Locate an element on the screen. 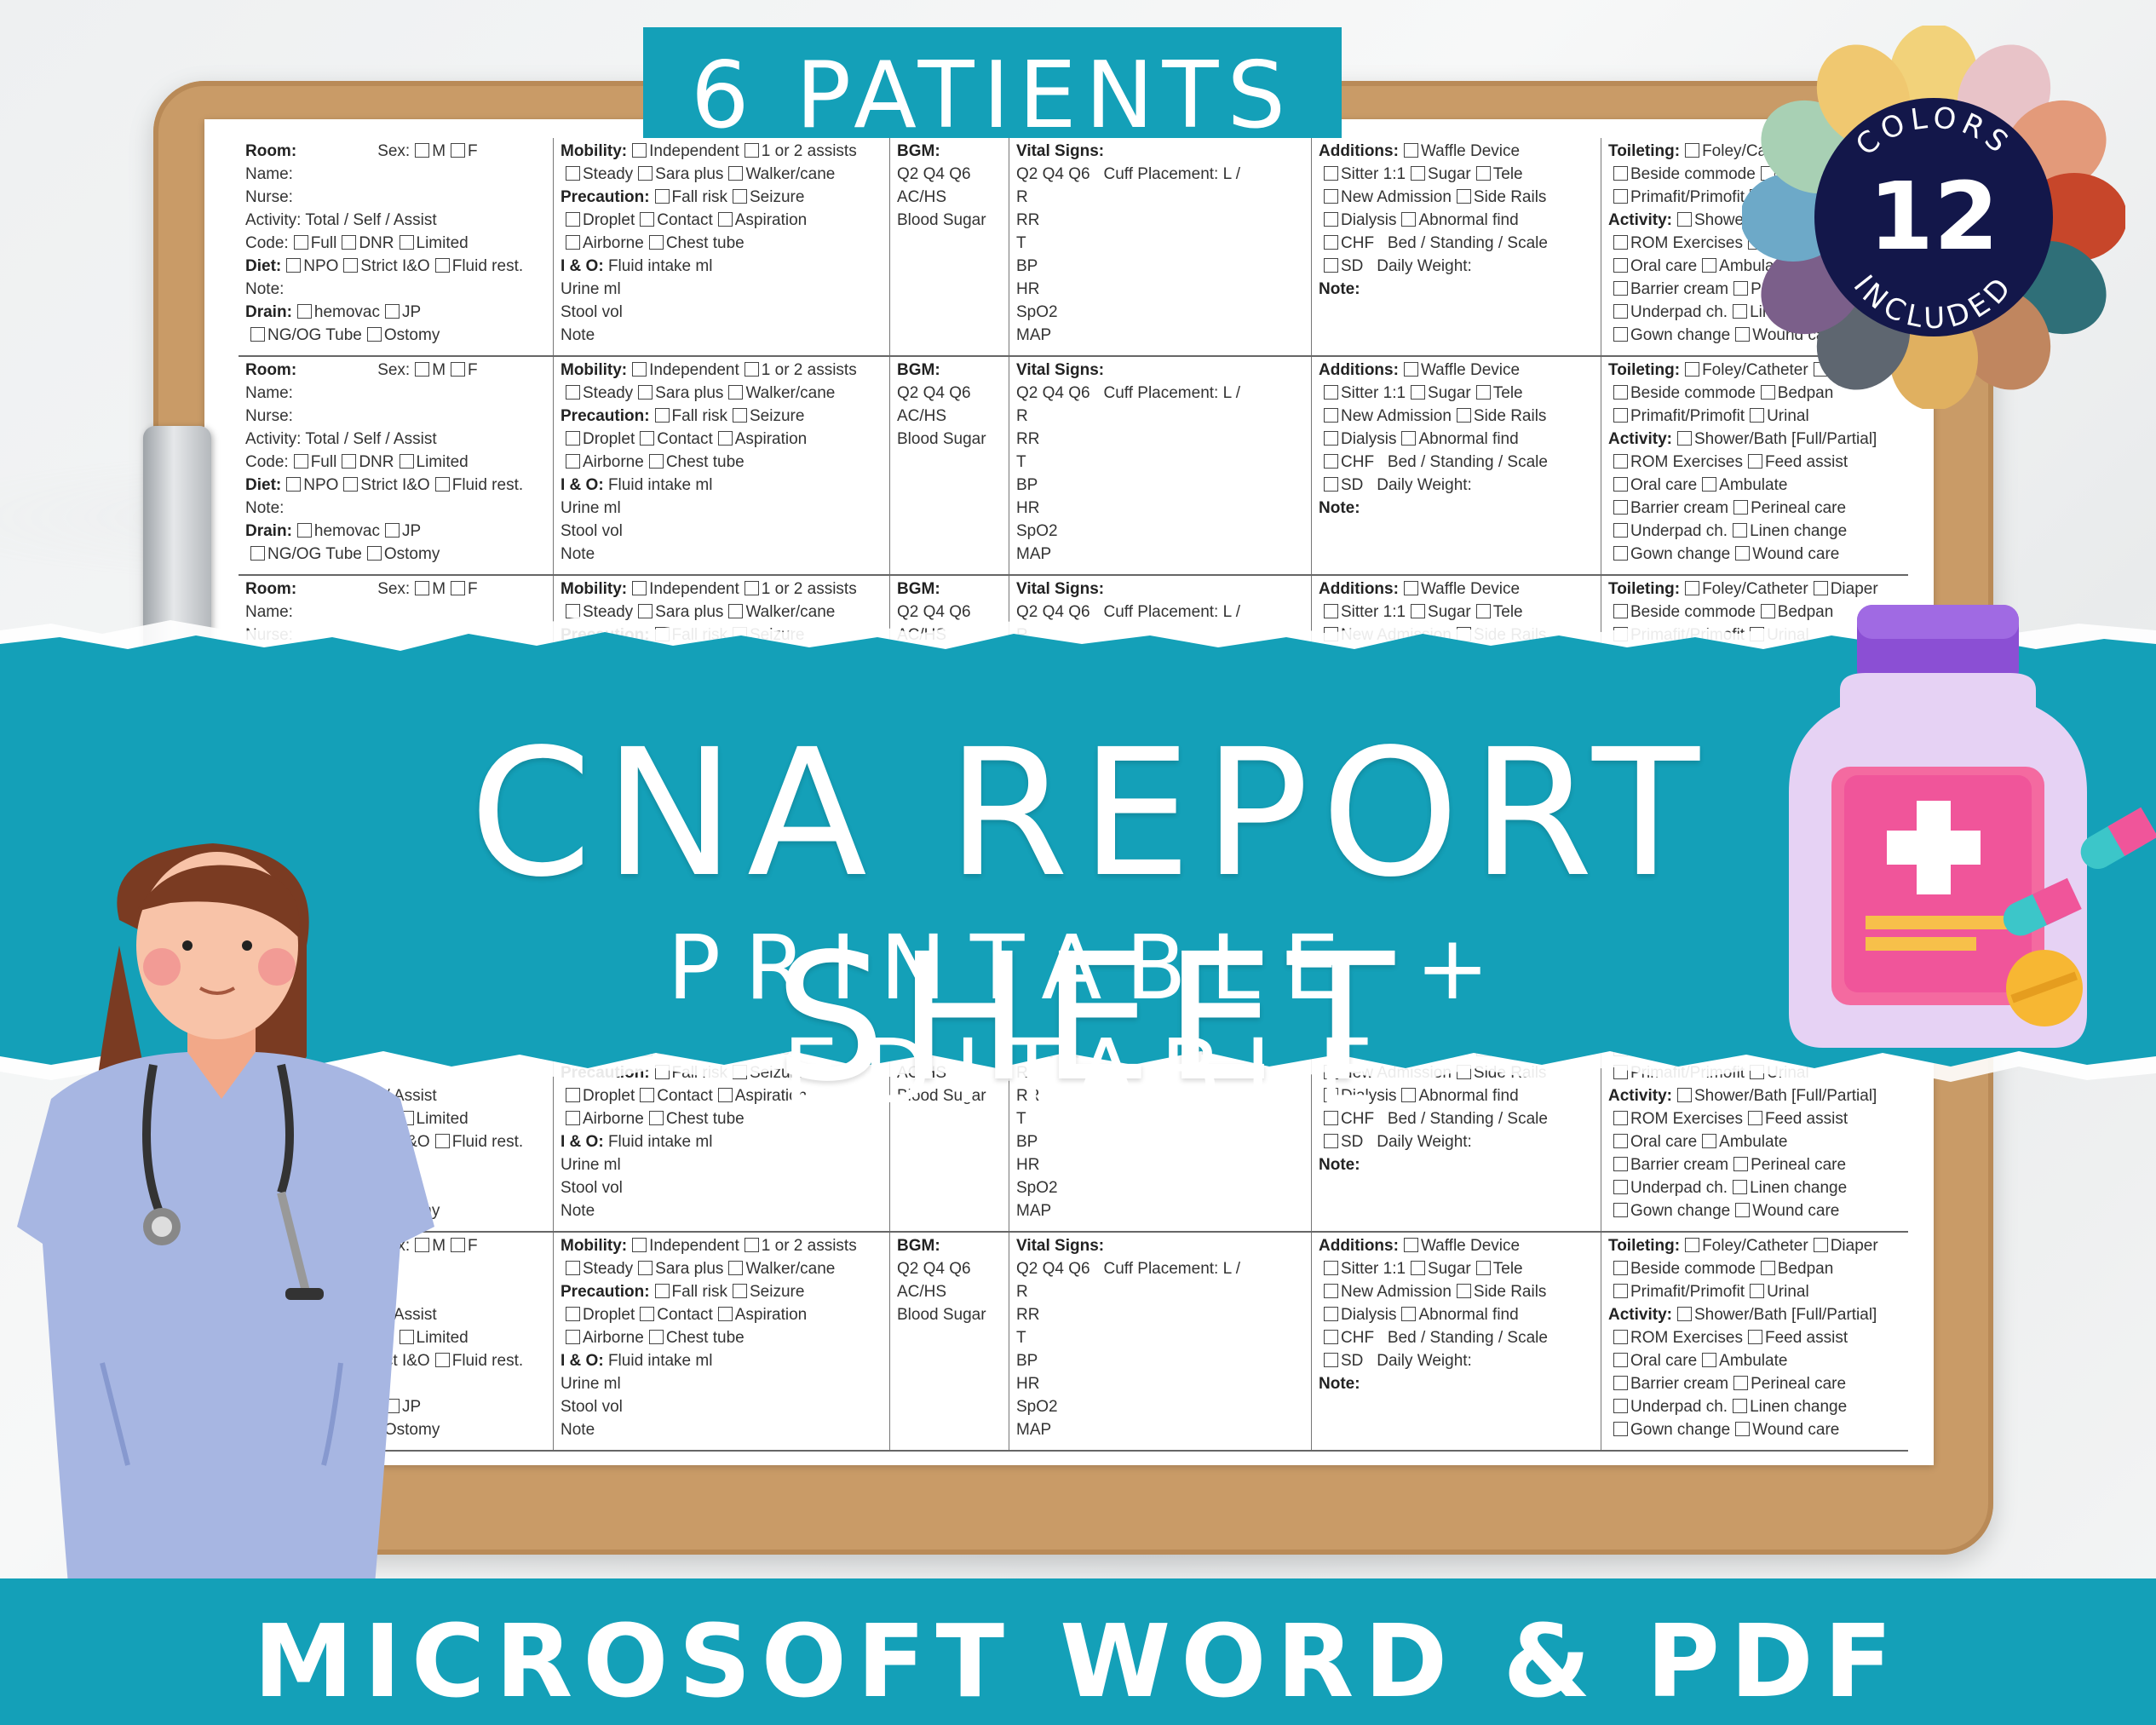 The width and height of the screenshot is (2156, 1725). badge-center is located at coordinates (1933, 217).